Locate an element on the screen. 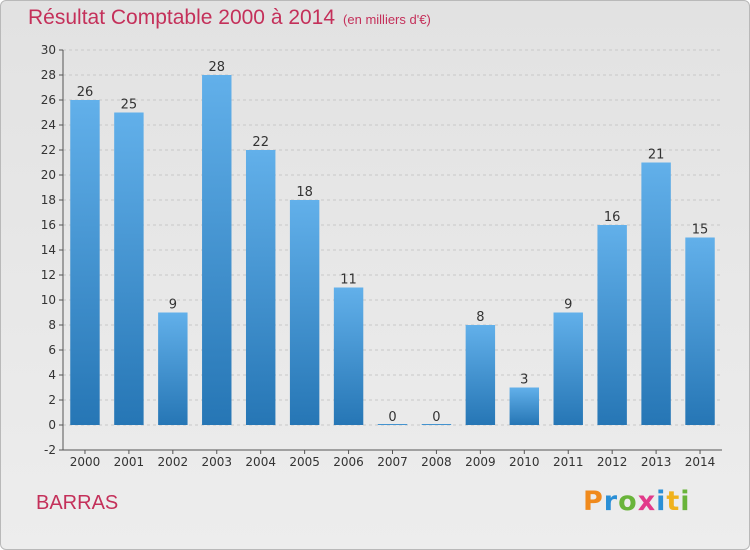 This screenshot has height=550, width=750. x-tick-label-2006: 2006 is located at coordinates (348, 462).